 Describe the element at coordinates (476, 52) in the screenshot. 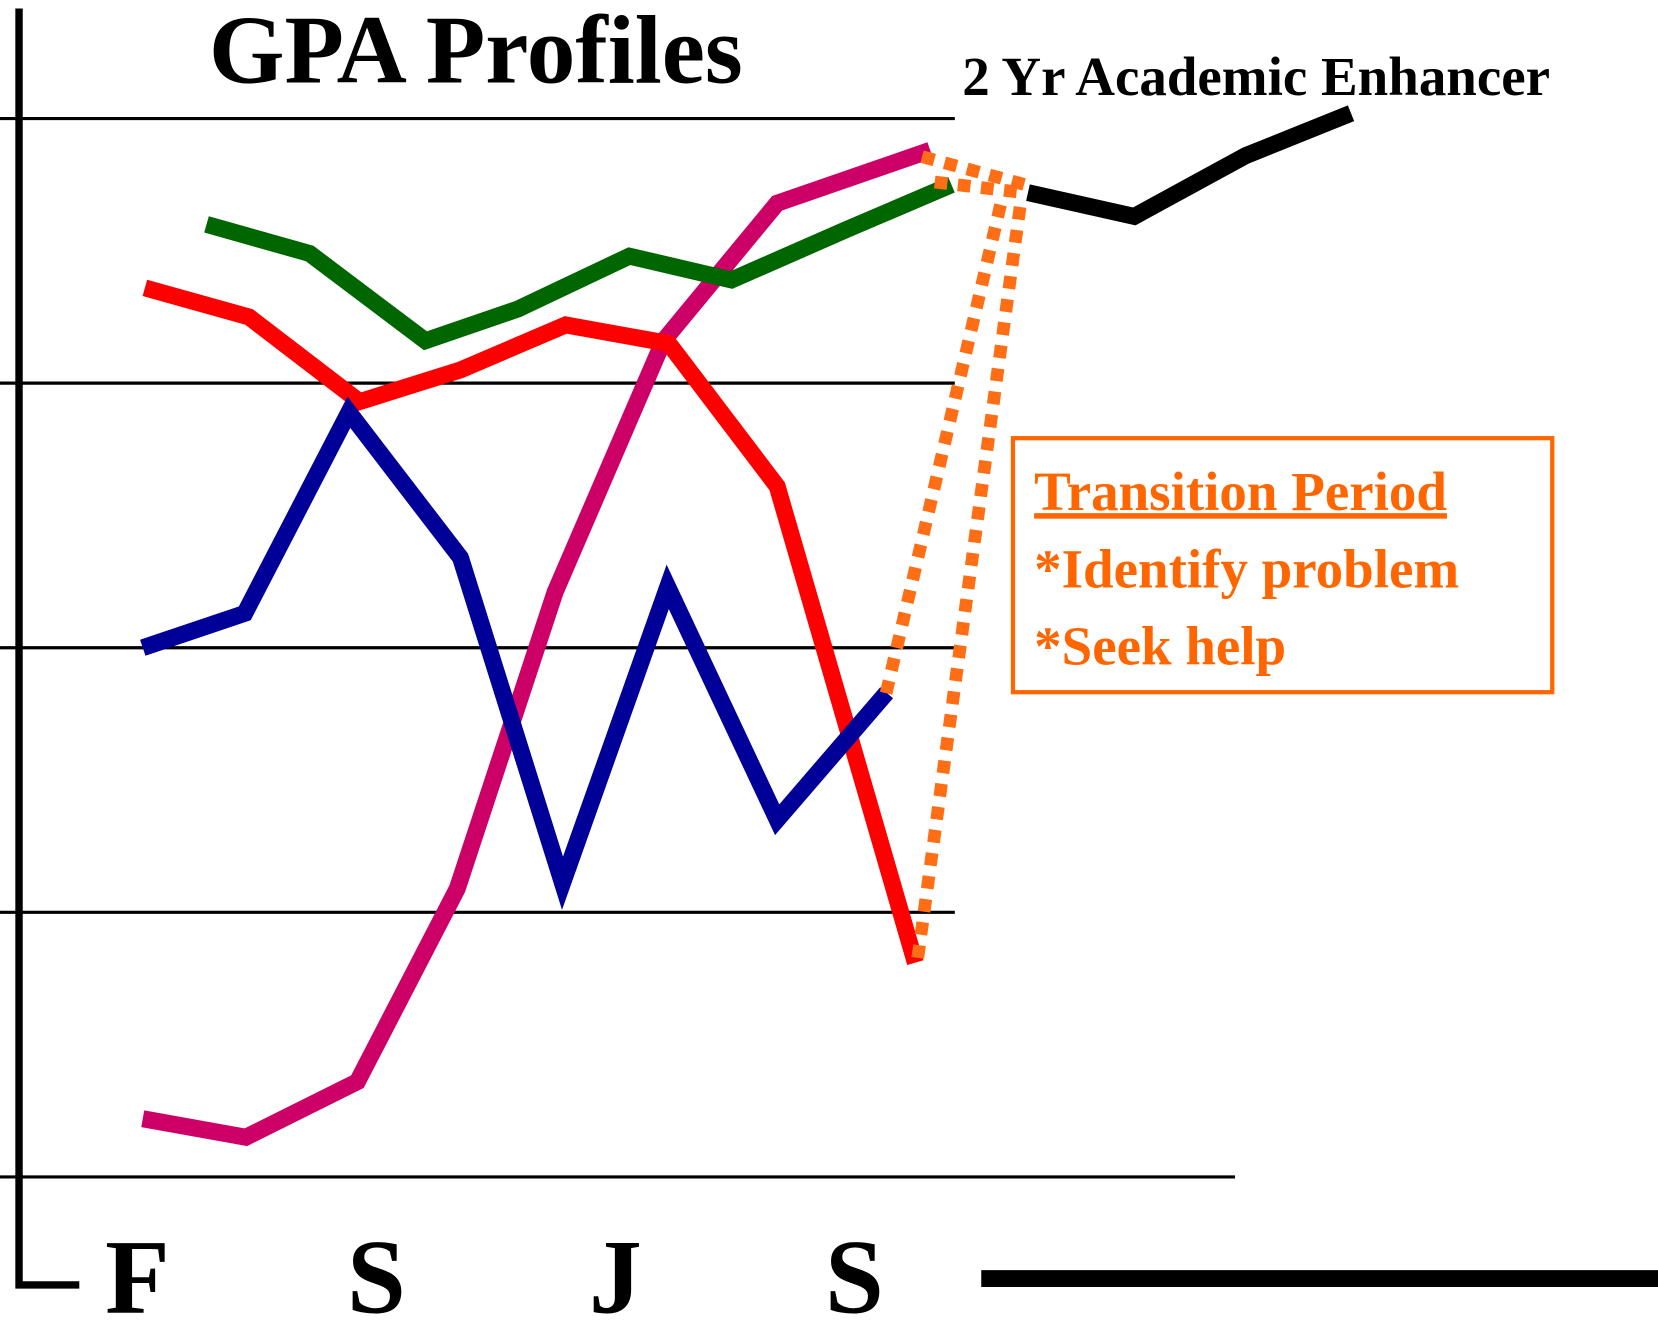

I see `chart-title: GPA Profiles` at that location.